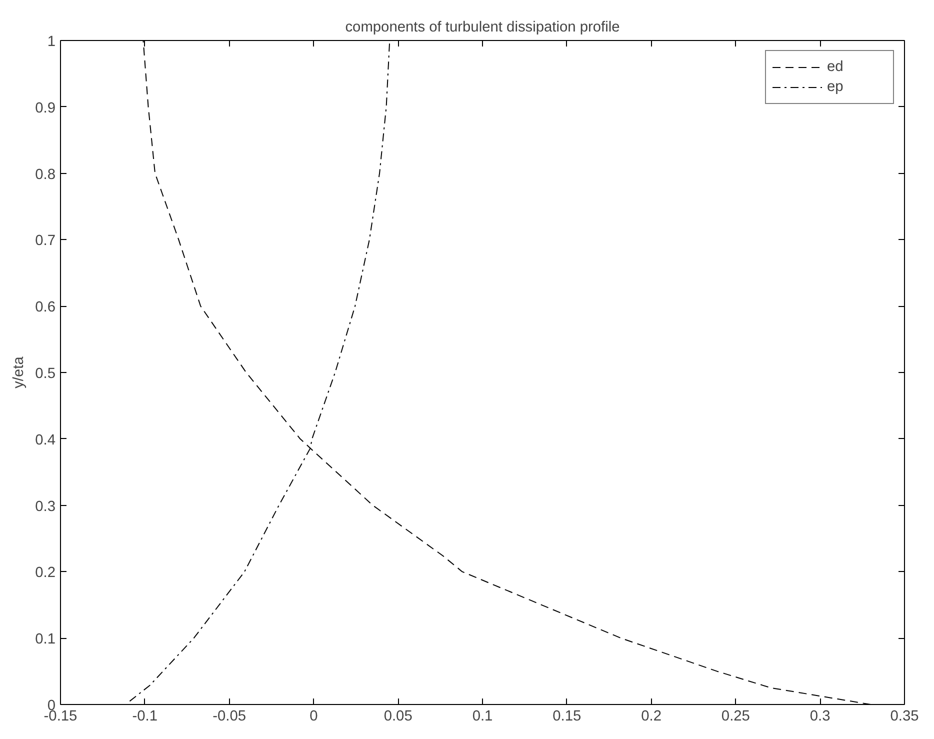  I want to click on x-tick-label: 0.2, so click(651, 716).